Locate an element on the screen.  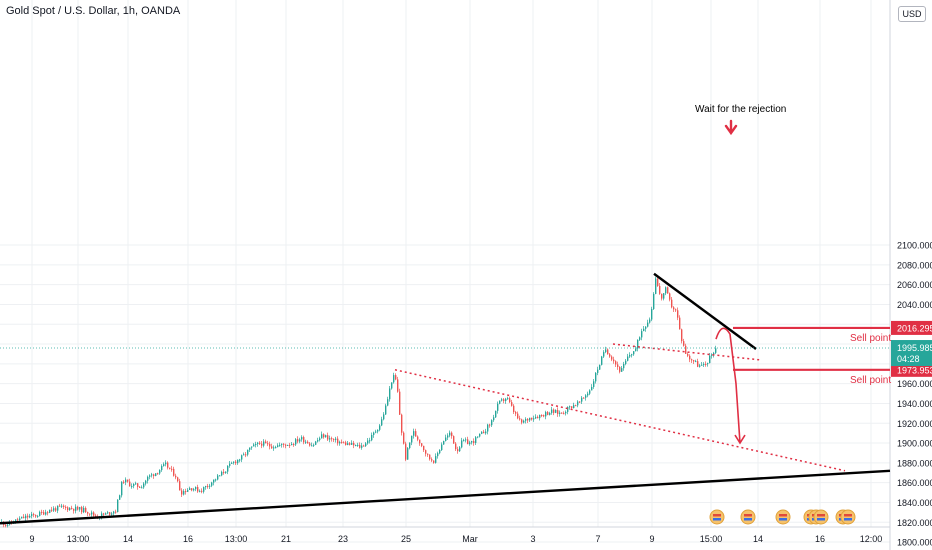
x-tick-label: 14 is located at coordinates (128, 539).